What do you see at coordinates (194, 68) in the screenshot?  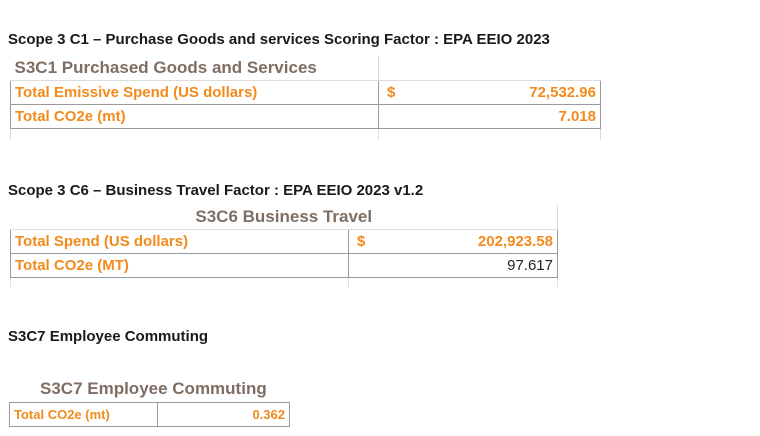 I see `s3c1-table-title: S3C1 Purchased Goods and Services` at bounding box center [194, 68].